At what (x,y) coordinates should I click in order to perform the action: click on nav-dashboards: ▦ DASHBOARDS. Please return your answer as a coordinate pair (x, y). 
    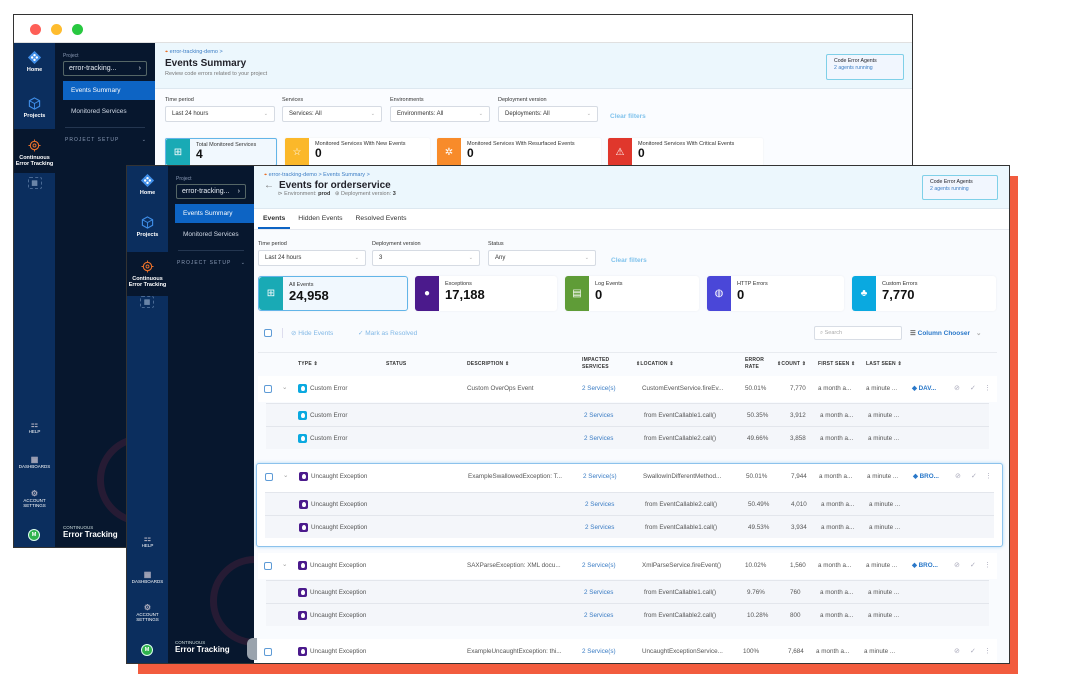
    Looking at the image, I should click on (147, 577).